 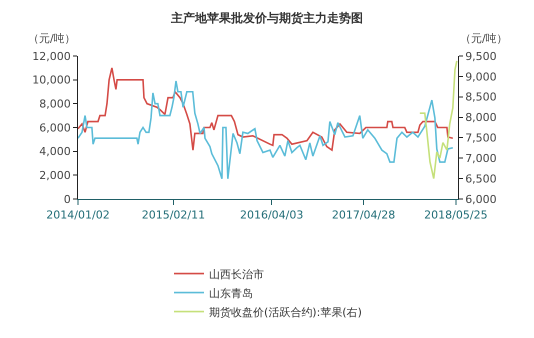 I want to click on x-tick-label: 2018/05/25, so click(x=456, y=215).